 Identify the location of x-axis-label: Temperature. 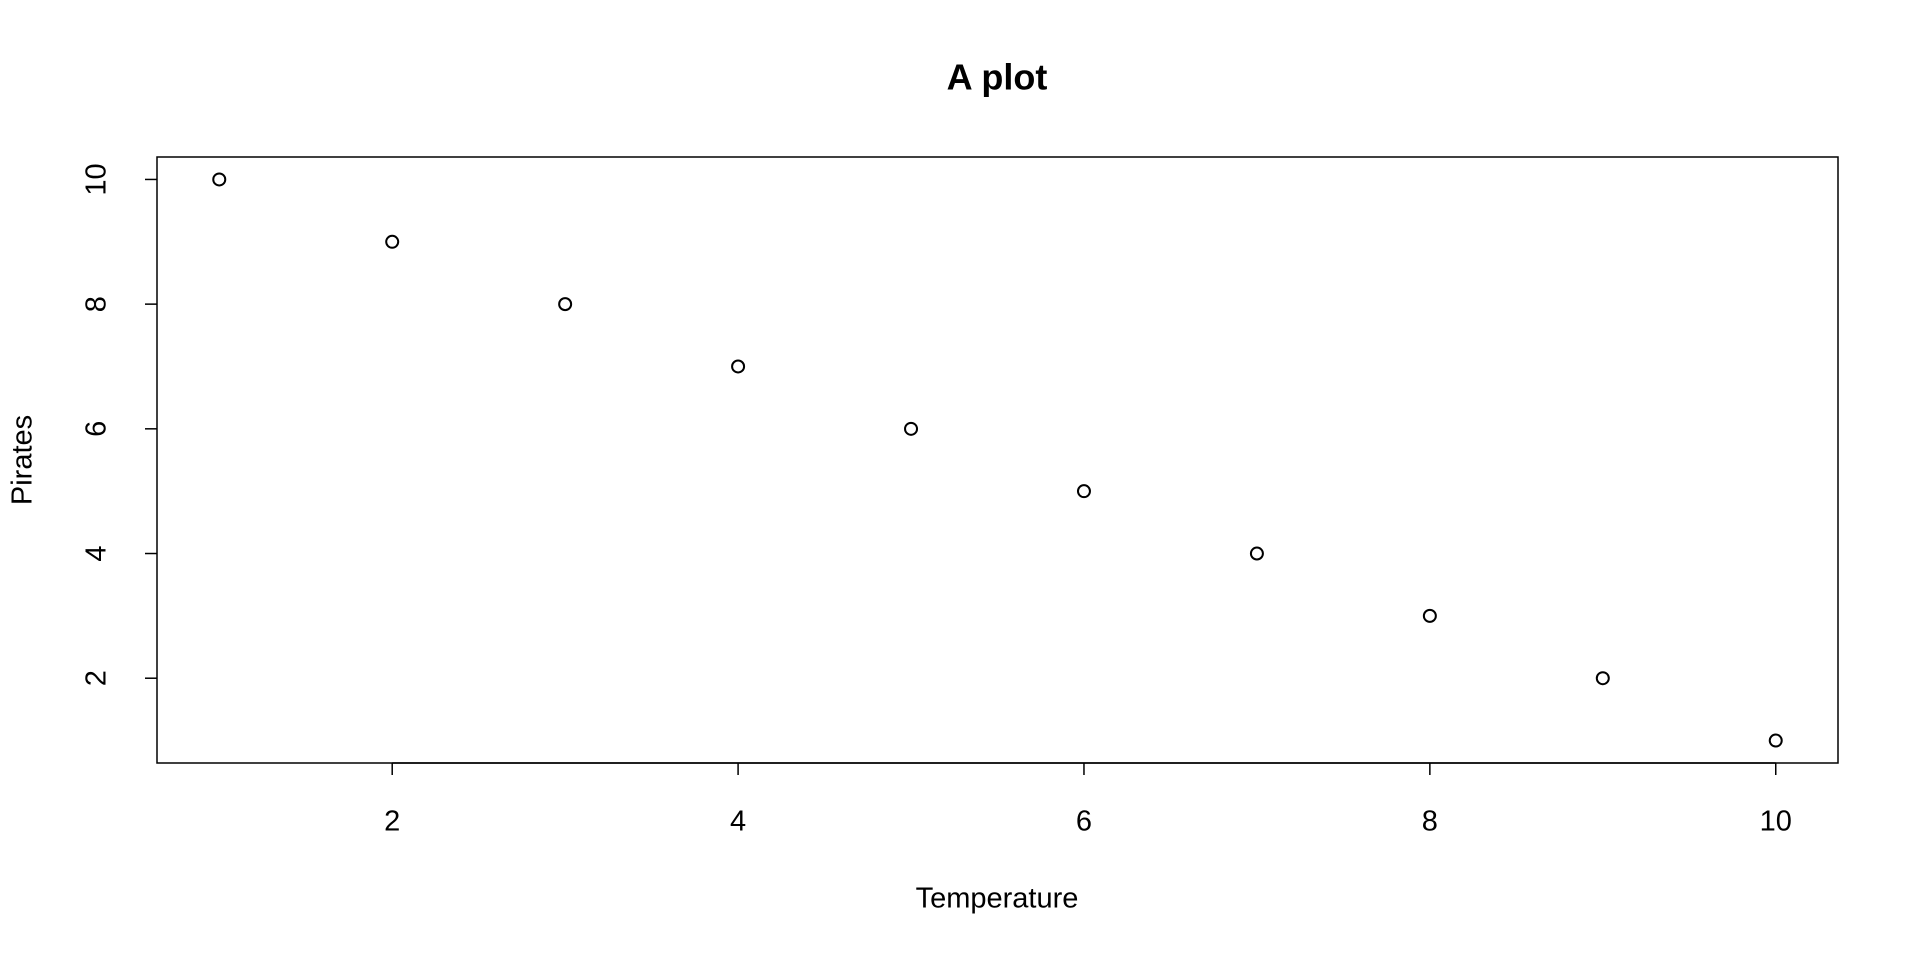
(997, 899).